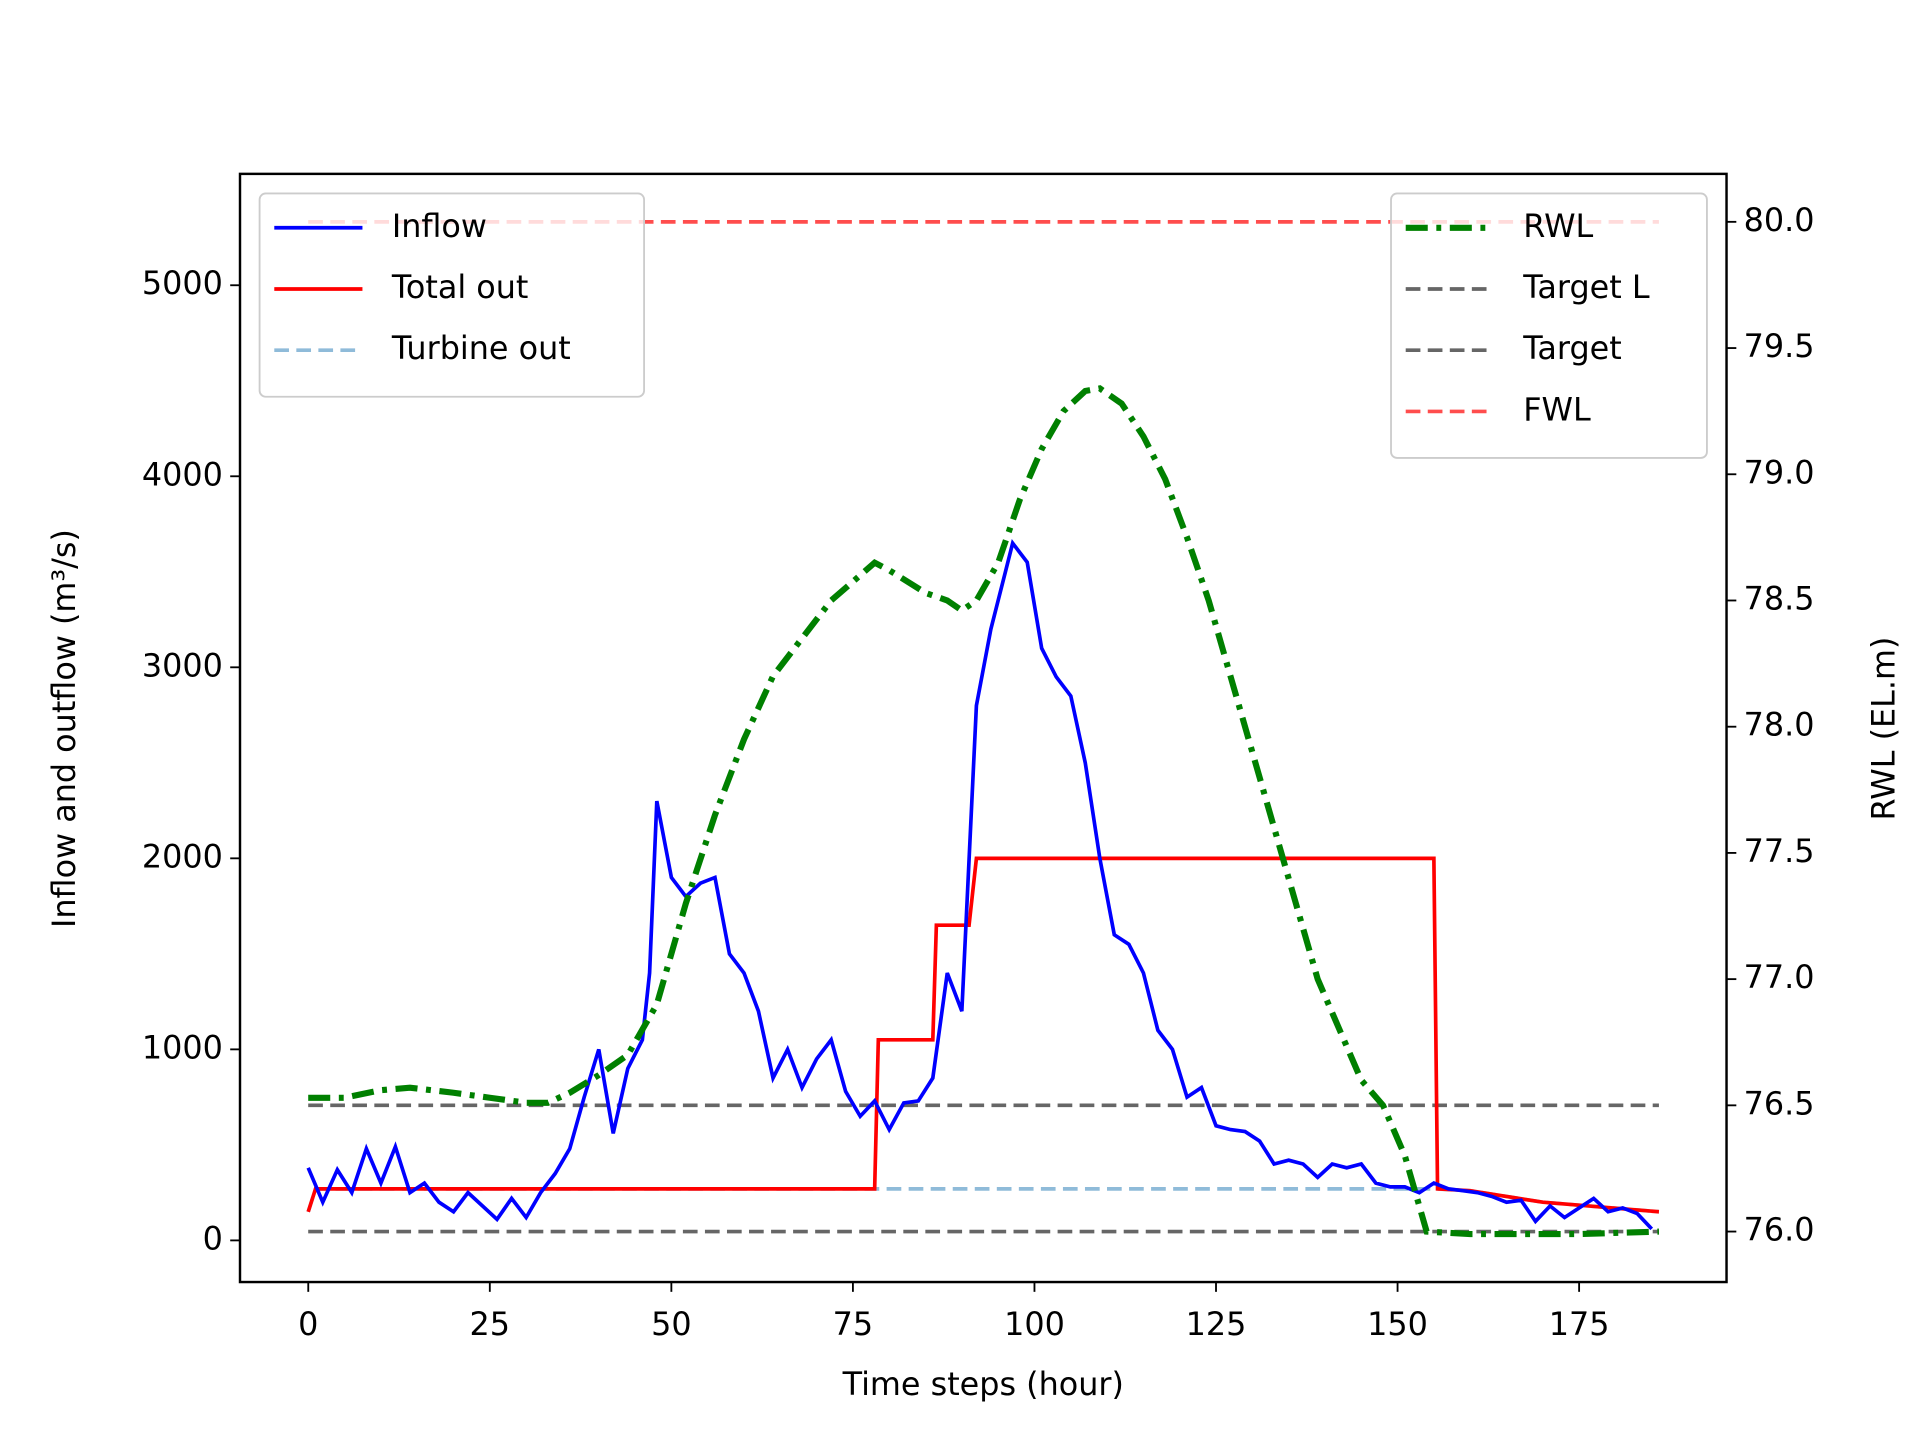  I want to click on y2-tick-label: 76.5, so click(1779, 1103).